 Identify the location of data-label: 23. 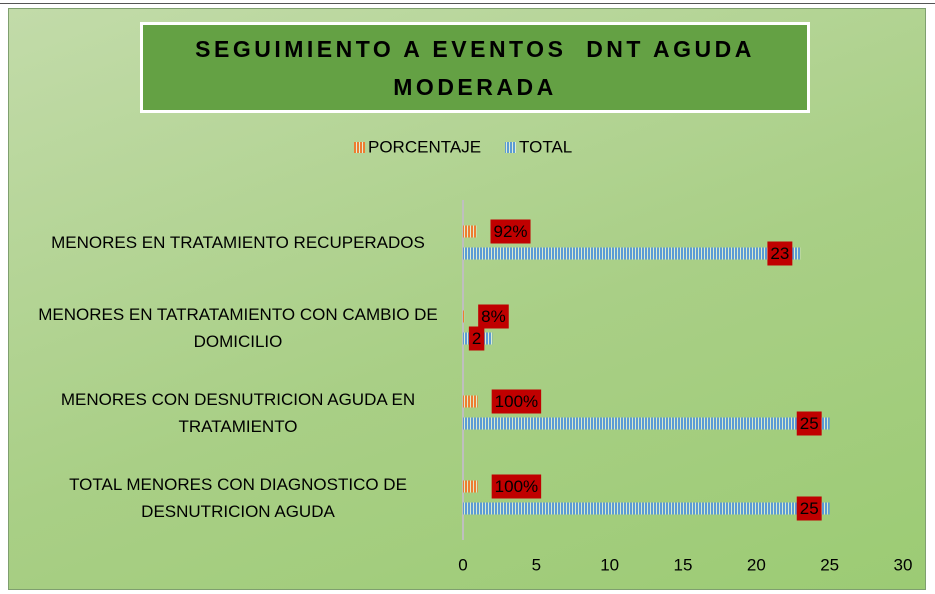
(779, 253).